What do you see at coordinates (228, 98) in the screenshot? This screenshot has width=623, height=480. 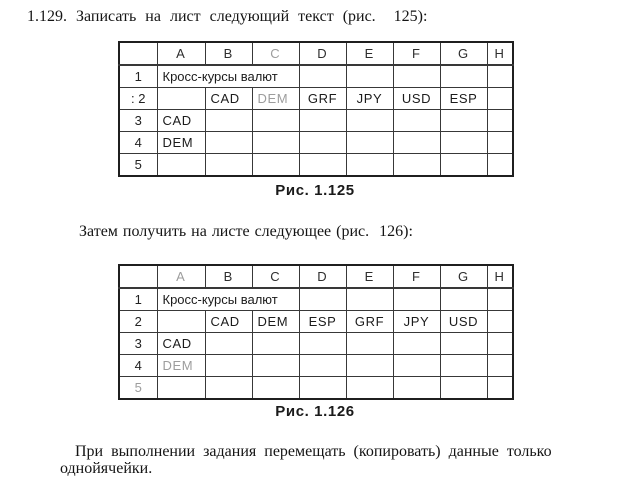 I see `cell-b2: CAD` at bounding box center [228, 98].